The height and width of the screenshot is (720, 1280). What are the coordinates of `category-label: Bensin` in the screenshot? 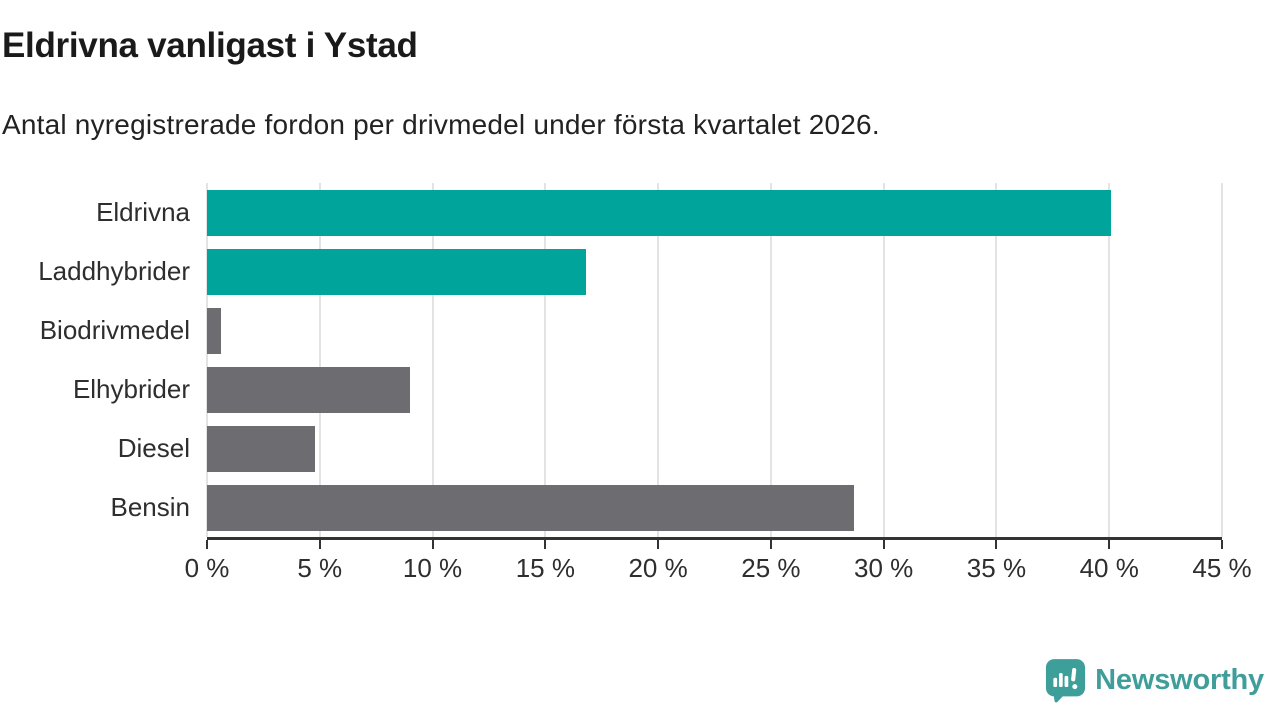 It's located at (150, 507).